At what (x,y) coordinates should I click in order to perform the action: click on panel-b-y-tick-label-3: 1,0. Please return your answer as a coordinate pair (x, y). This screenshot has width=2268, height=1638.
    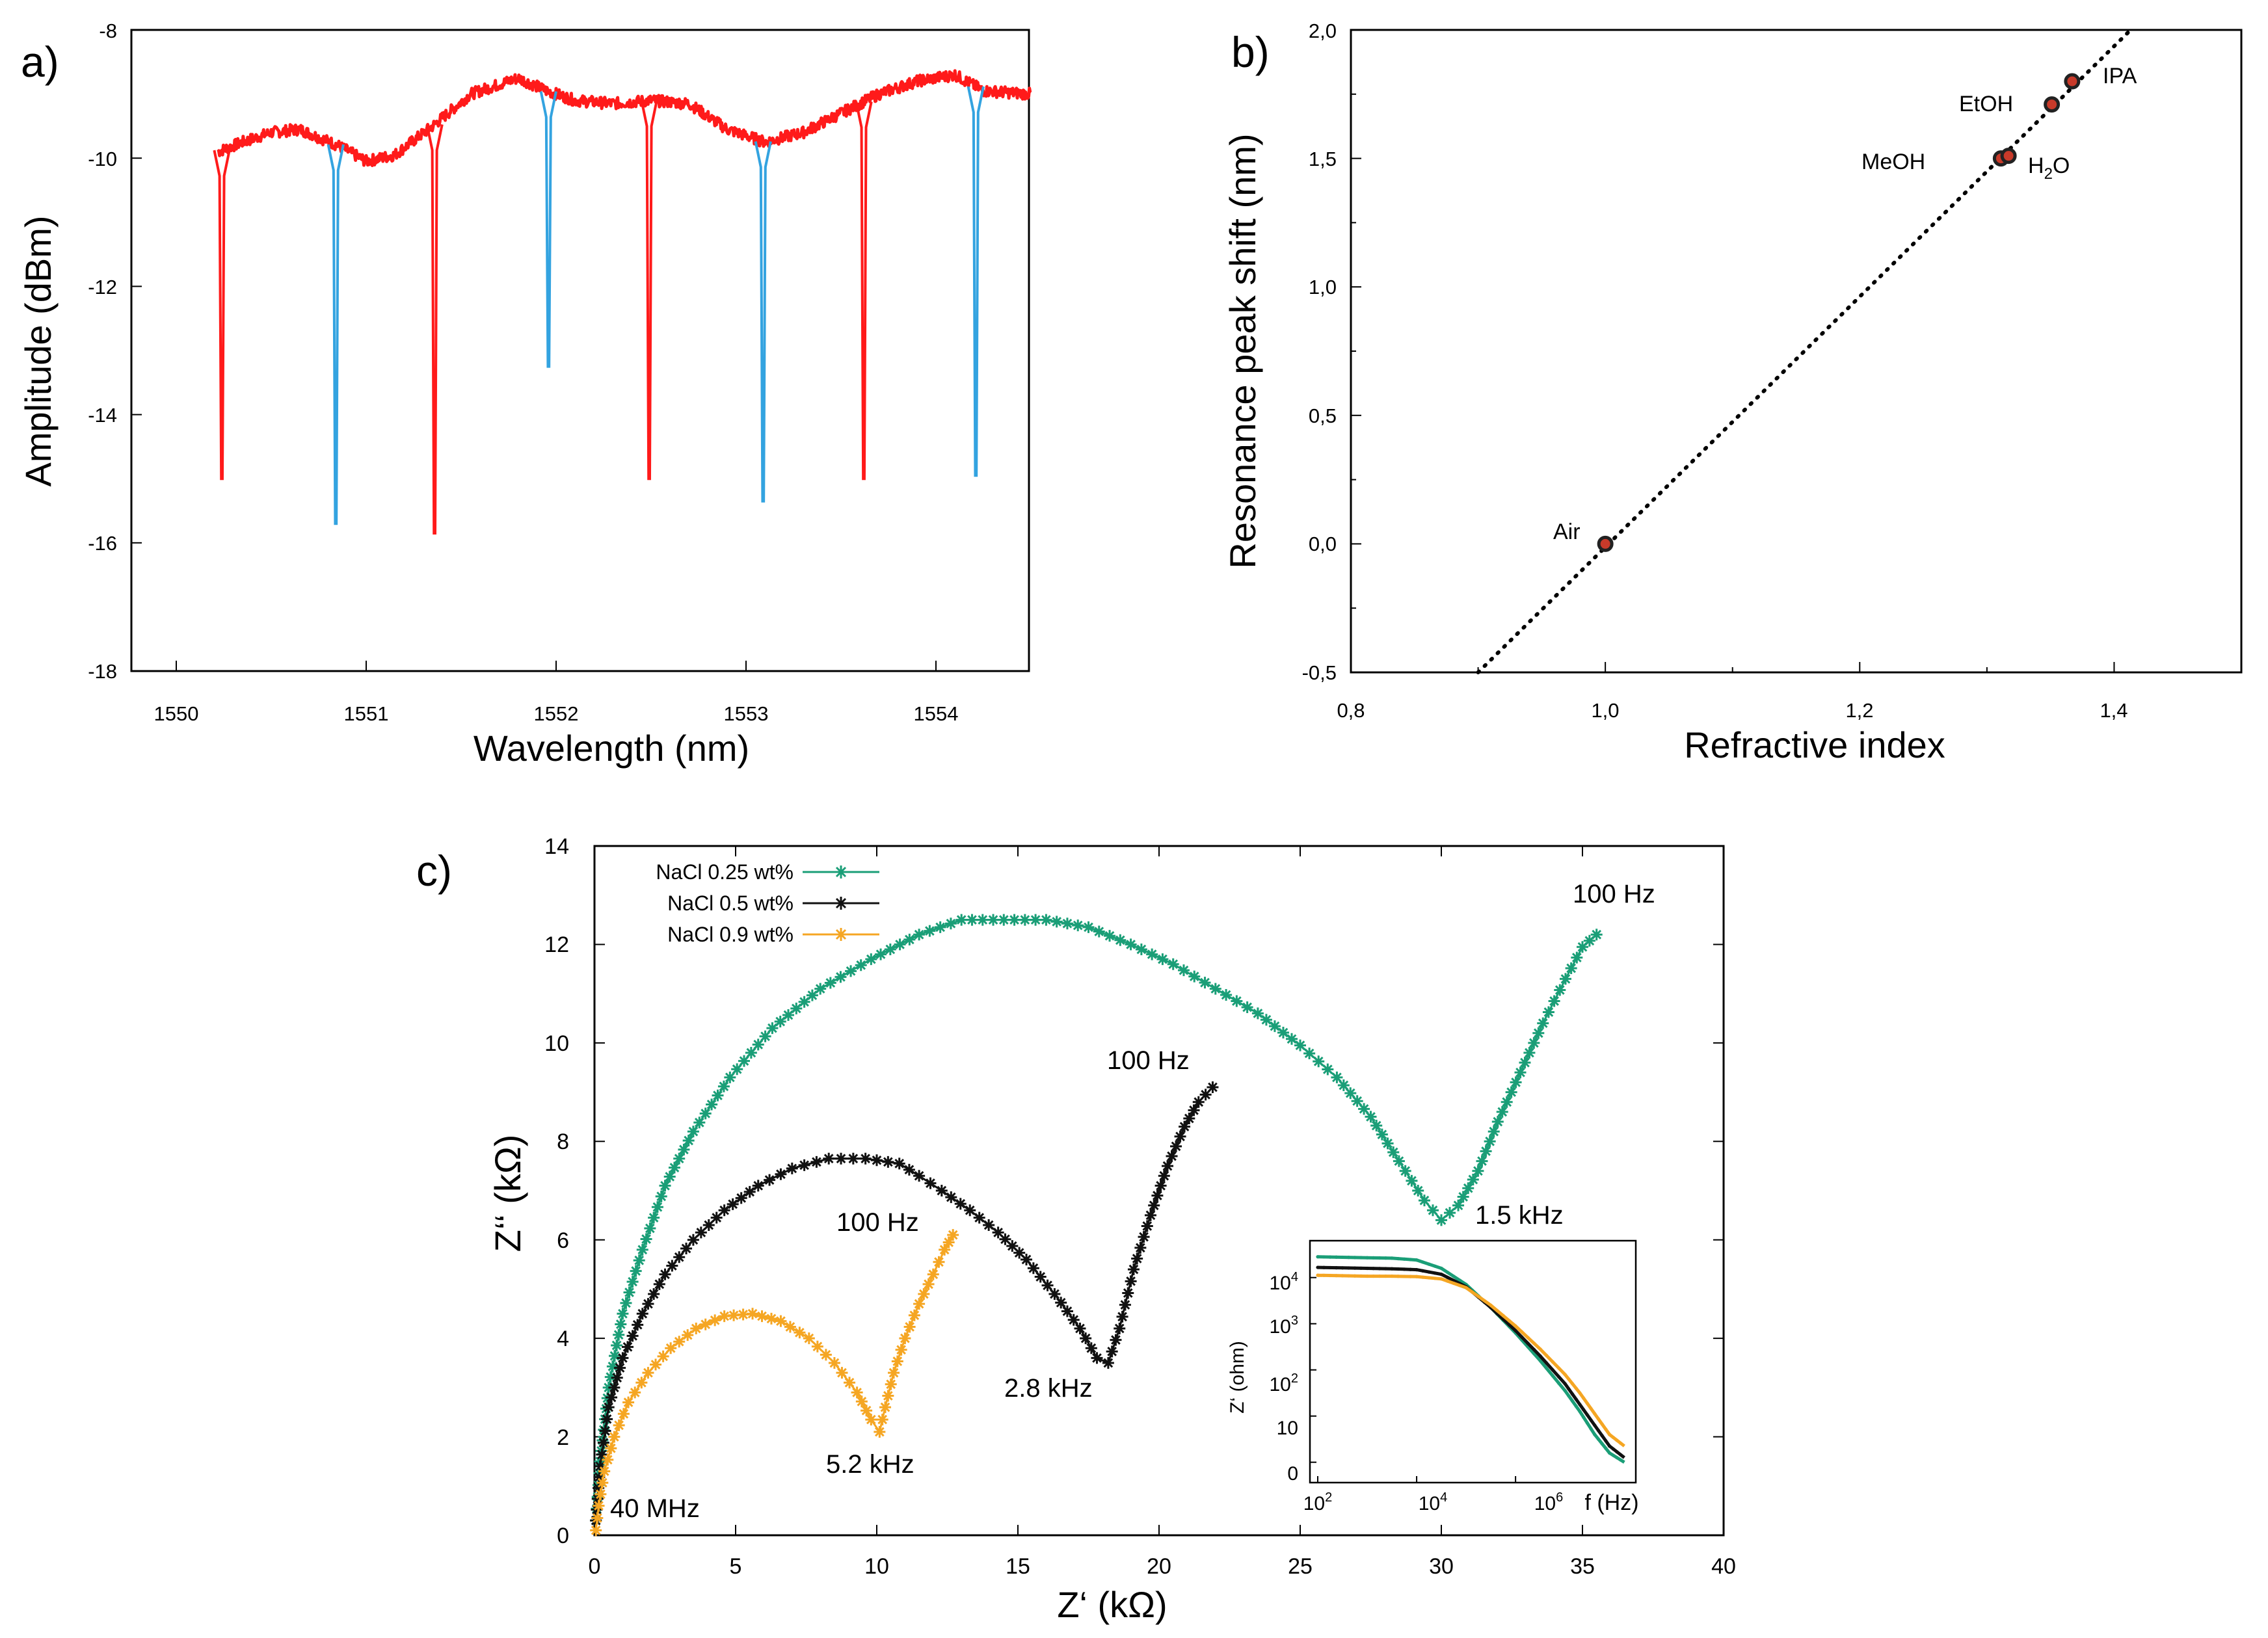
    Looking at the image, I should click on (1323, 287).